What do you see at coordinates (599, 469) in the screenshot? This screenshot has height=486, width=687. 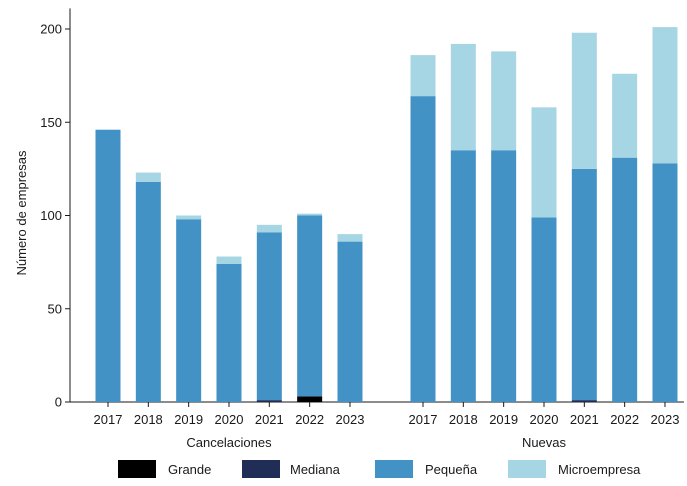 I see `legend-label-microempresa: Microempresa` at bounding box center [599, 469].